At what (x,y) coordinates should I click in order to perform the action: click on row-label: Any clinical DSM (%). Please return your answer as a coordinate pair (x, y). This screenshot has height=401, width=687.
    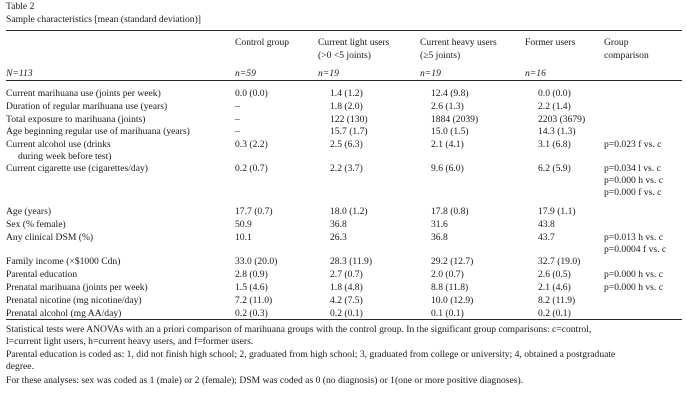
    Looking at the image, I should click on (50, 237).